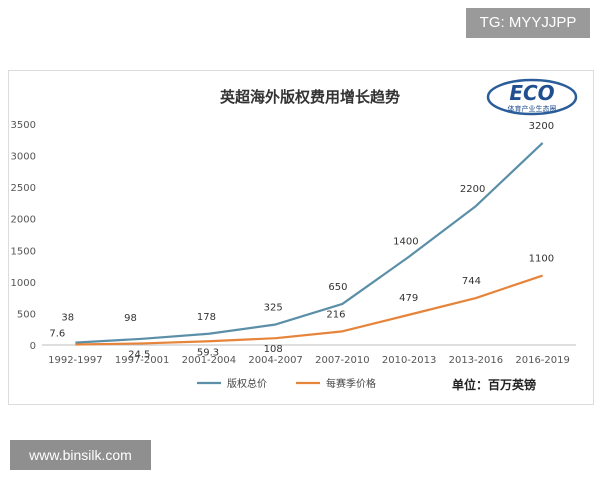 The width and height of the screenshot is (600, 480). What do you see at coordinates (23, 157) in the screenshot?
I see `y-tick-label: 3000` at bounding box center [23, 157].